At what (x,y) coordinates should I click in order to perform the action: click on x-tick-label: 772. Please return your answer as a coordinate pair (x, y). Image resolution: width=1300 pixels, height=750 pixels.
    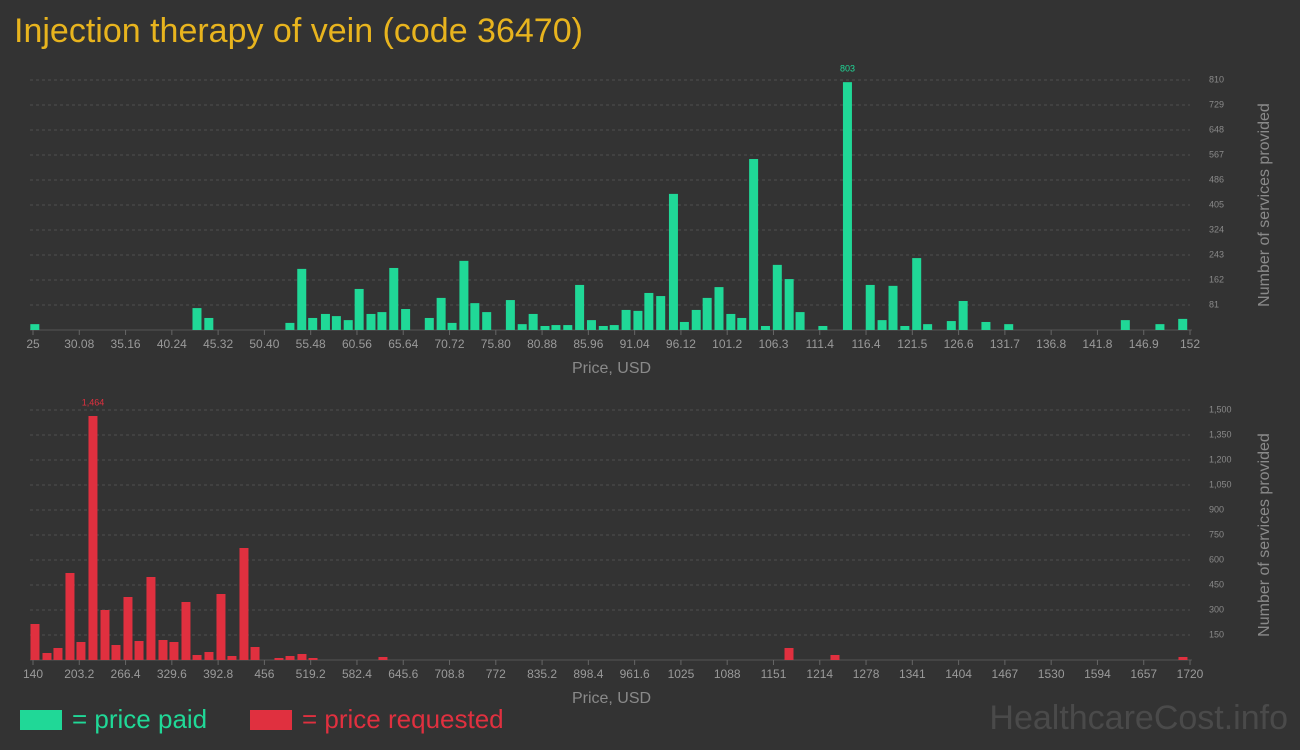
    Looking at the image, I should click on (496, 674).